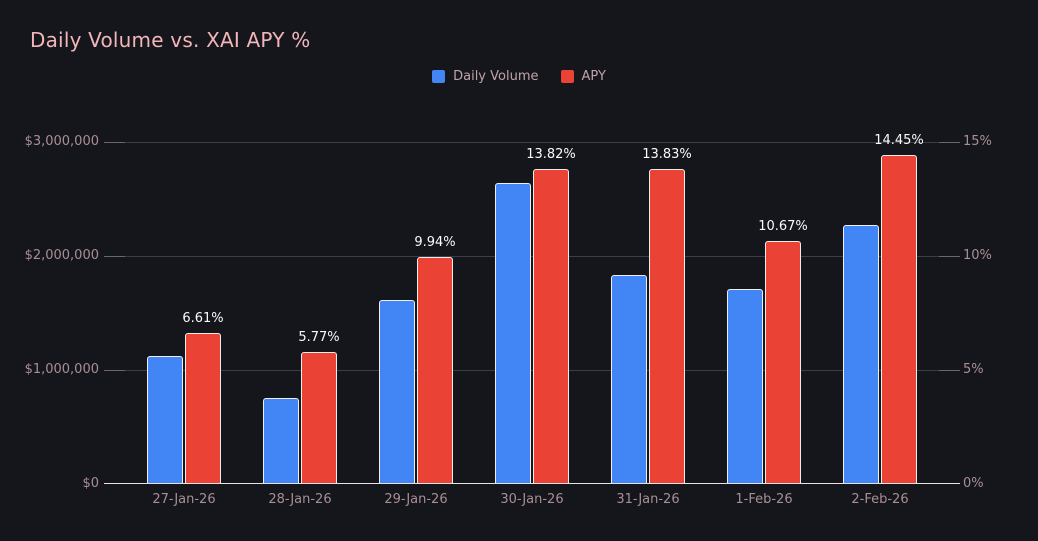 The image size is (1038, 541). I want to click on apy-data-label: 9.94%, so click(435, 243).